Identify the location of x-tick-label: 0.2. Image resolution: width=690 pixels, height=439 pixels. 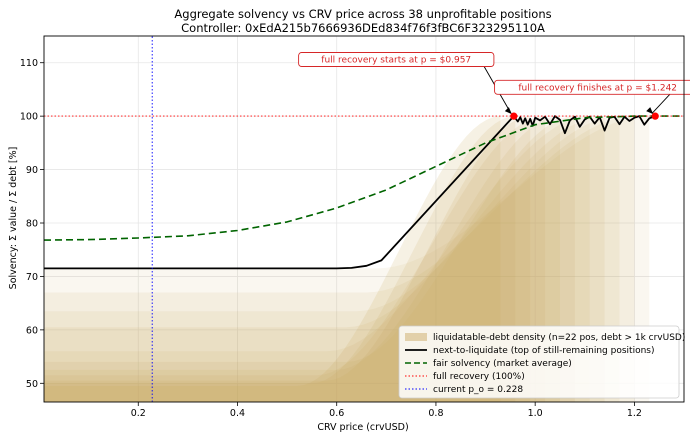
(138, 413).